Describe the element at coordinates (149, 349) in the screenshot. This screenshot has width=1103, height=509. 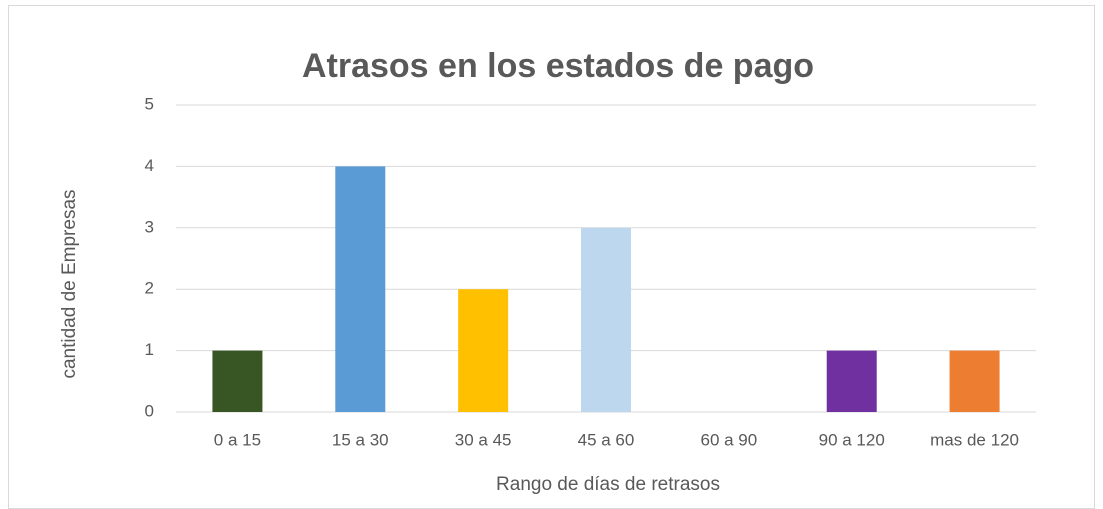
I see `y-tick-label: 1` at that location.